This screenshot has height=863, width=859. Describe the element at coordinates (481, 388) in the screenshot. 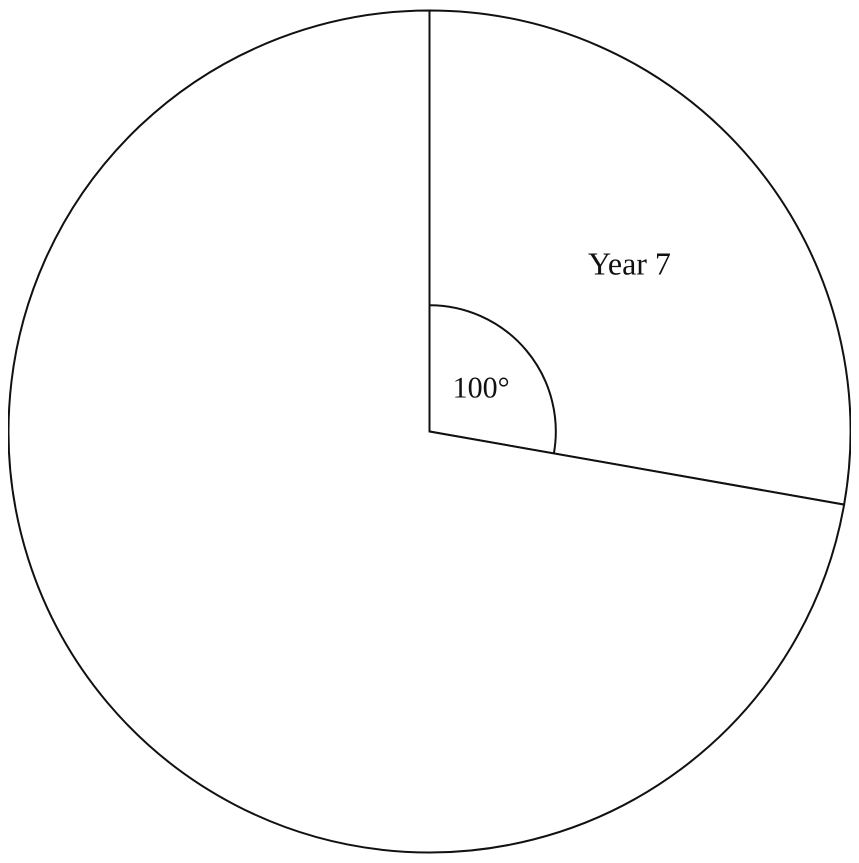

I see `data-label: 100°` at that location.